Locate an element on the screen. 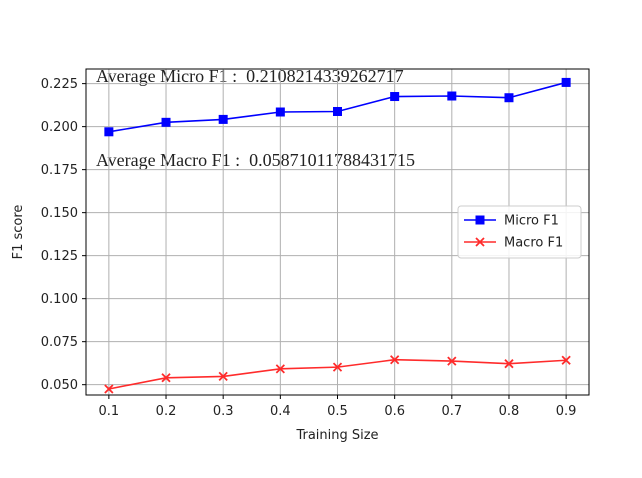 This screenshot has width=642, height=478. legend-macro-f1-marker is located at coordinates (480, 242).